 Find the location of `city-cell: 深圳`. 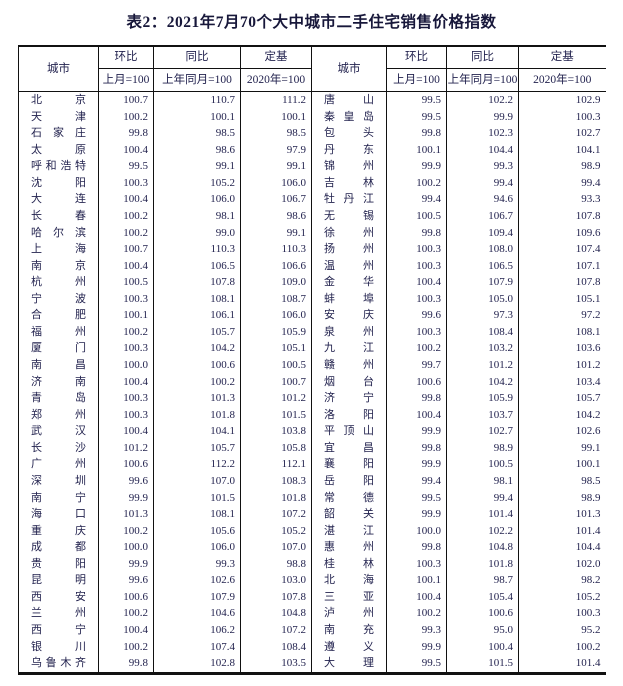

city-cell: 深圳 is located at coordinates (58, 481).